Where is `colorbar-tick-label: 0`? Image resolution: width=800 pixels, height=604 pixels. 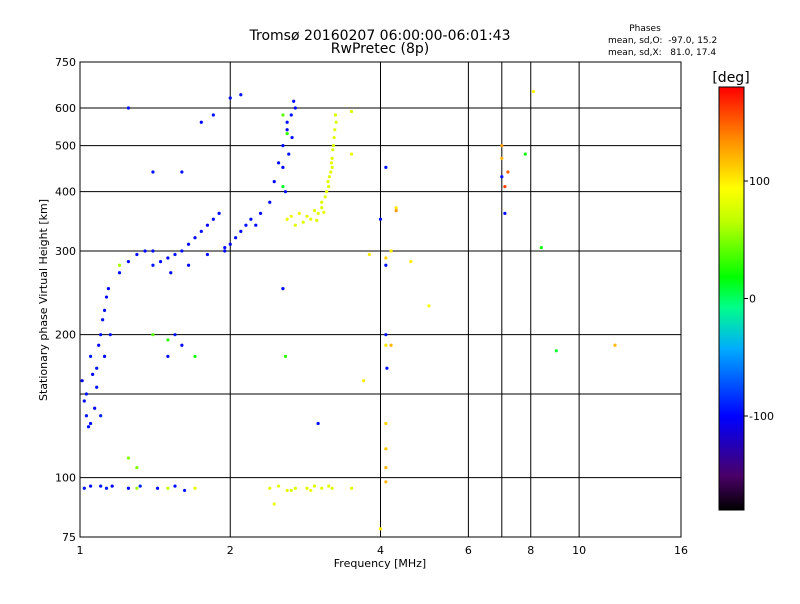
colorbar-tick-label: 0 is located at coordinates (752, 299).